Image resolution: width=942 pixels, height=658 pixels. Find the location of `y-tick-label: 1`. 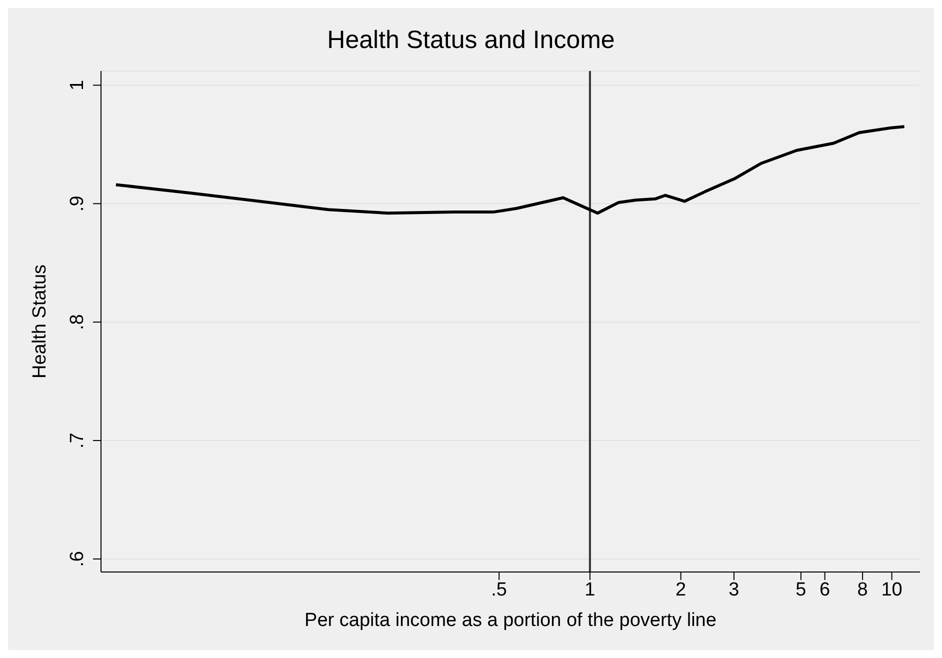

y-tick-label: 1 is located at coordinates (77, 85).